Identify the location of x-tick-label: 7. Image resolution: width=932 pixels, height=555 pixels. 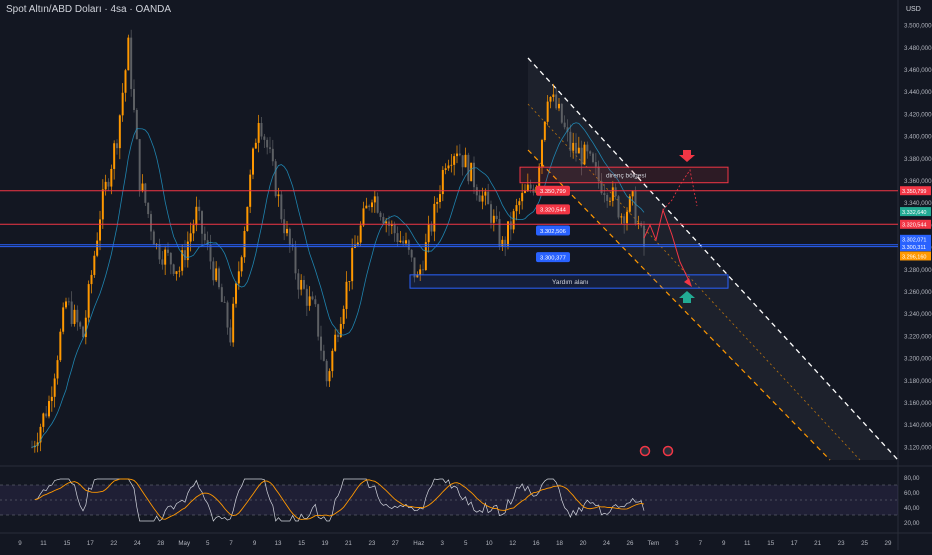
(231, 543).